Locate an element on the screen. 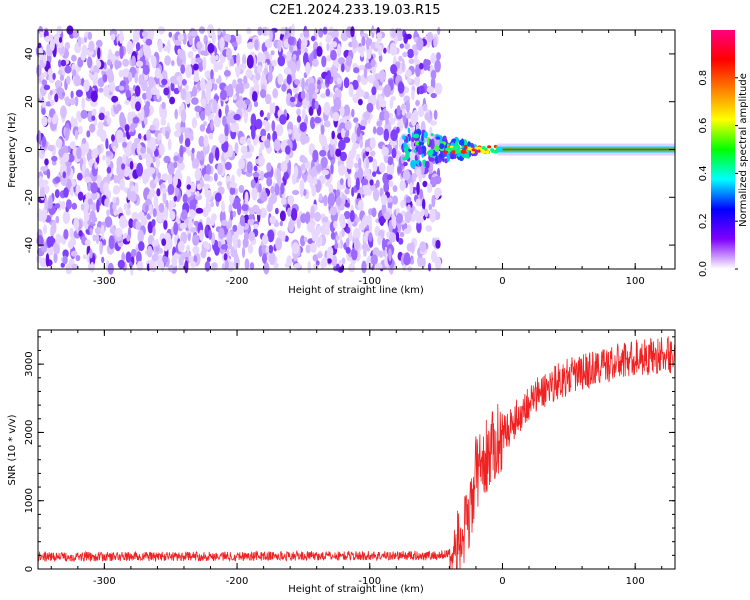  spectrogram-ytick-label: 0 is located at coordinates (29, 149).